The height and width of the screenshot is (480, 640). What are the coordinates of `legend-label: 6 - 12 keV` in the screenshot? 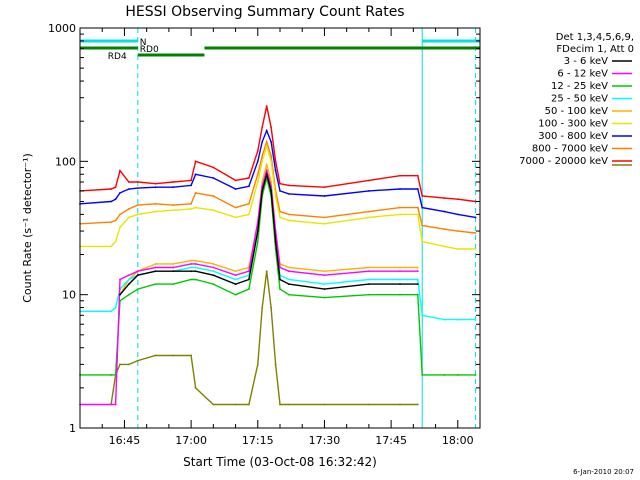 It's located at (582, 74).